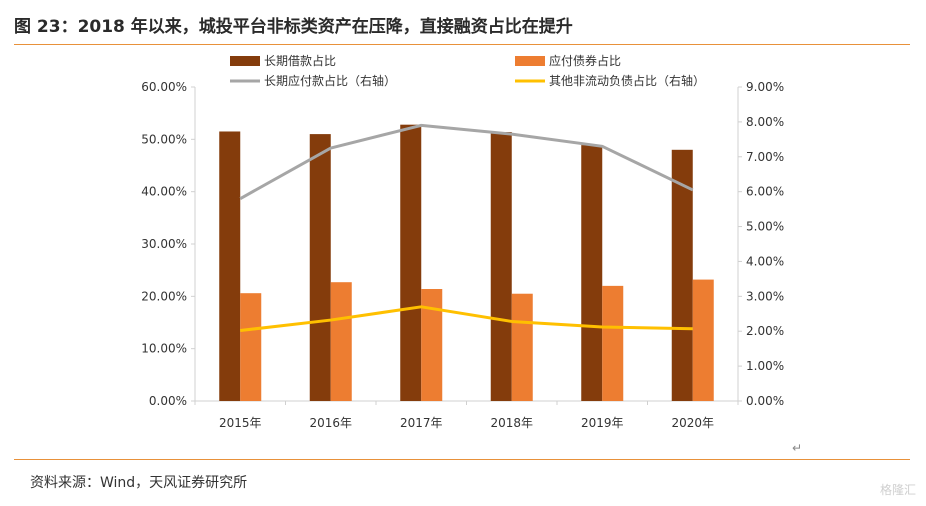 Image resolution: width=926 pixels, height=506 pixels. What do you see at coordinates (164, 192) in the screenshot?
I see `left-tick-label: 40.00%` at bounding box center [164, 192].